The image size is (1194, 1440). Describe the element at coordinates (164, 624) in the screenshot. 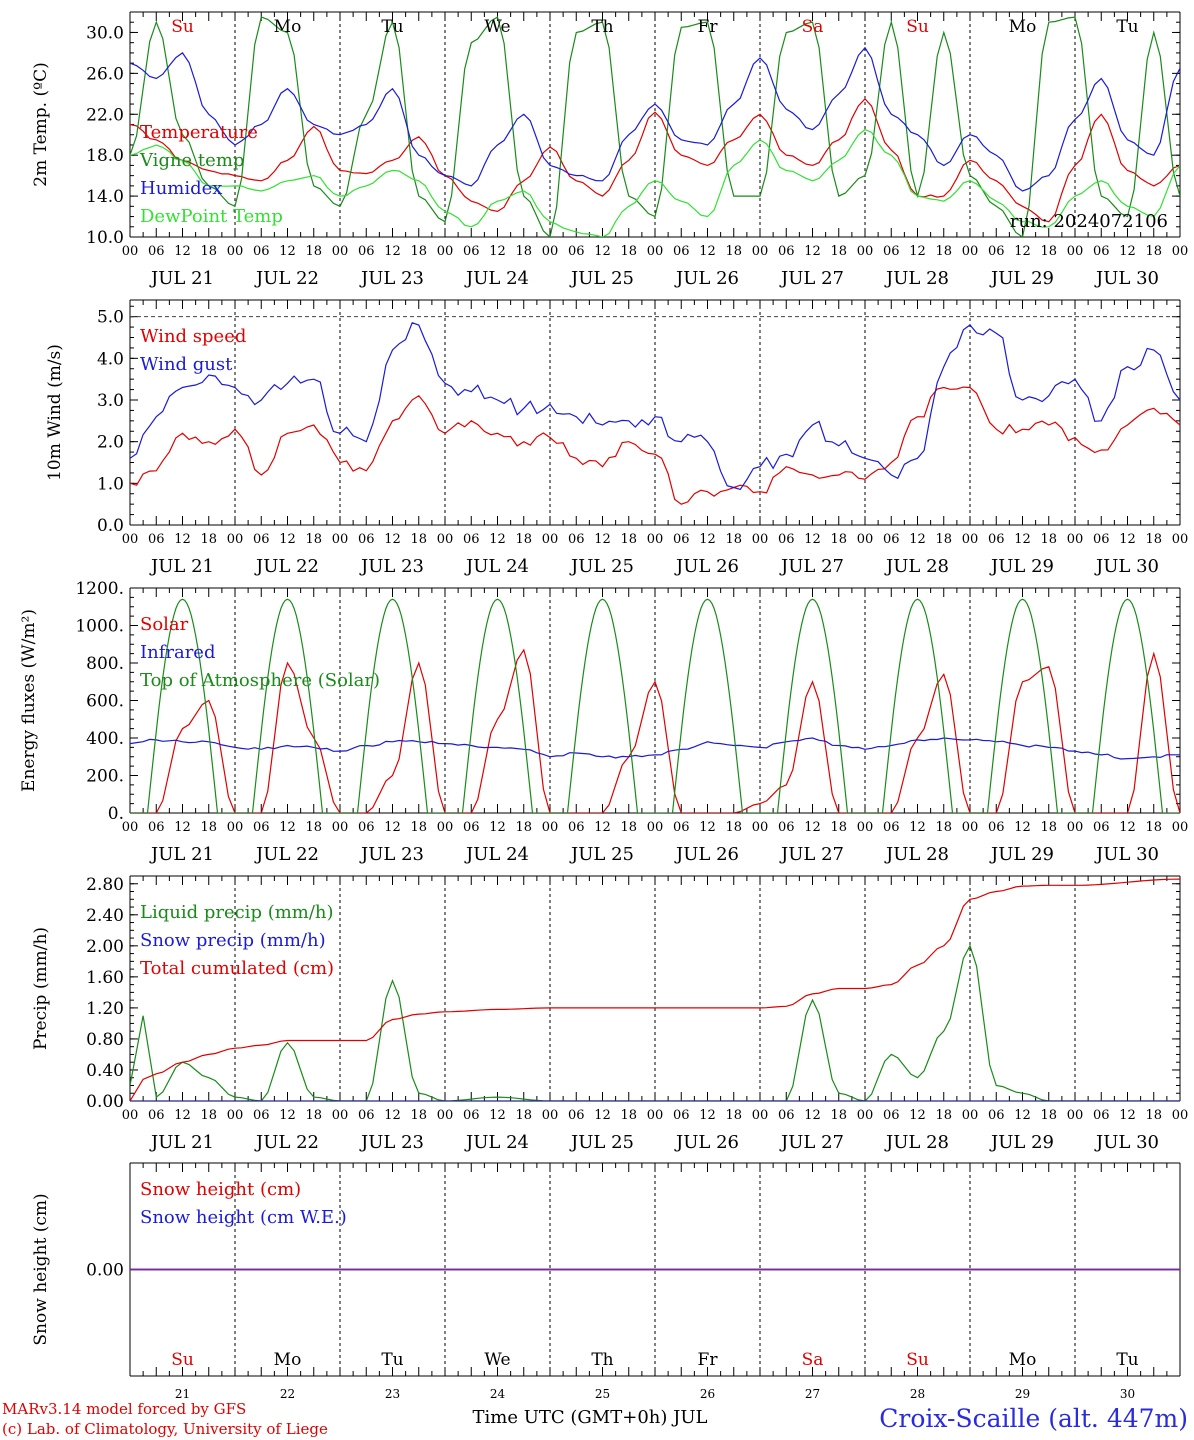

I see `legend-entry: Solar` at that location.